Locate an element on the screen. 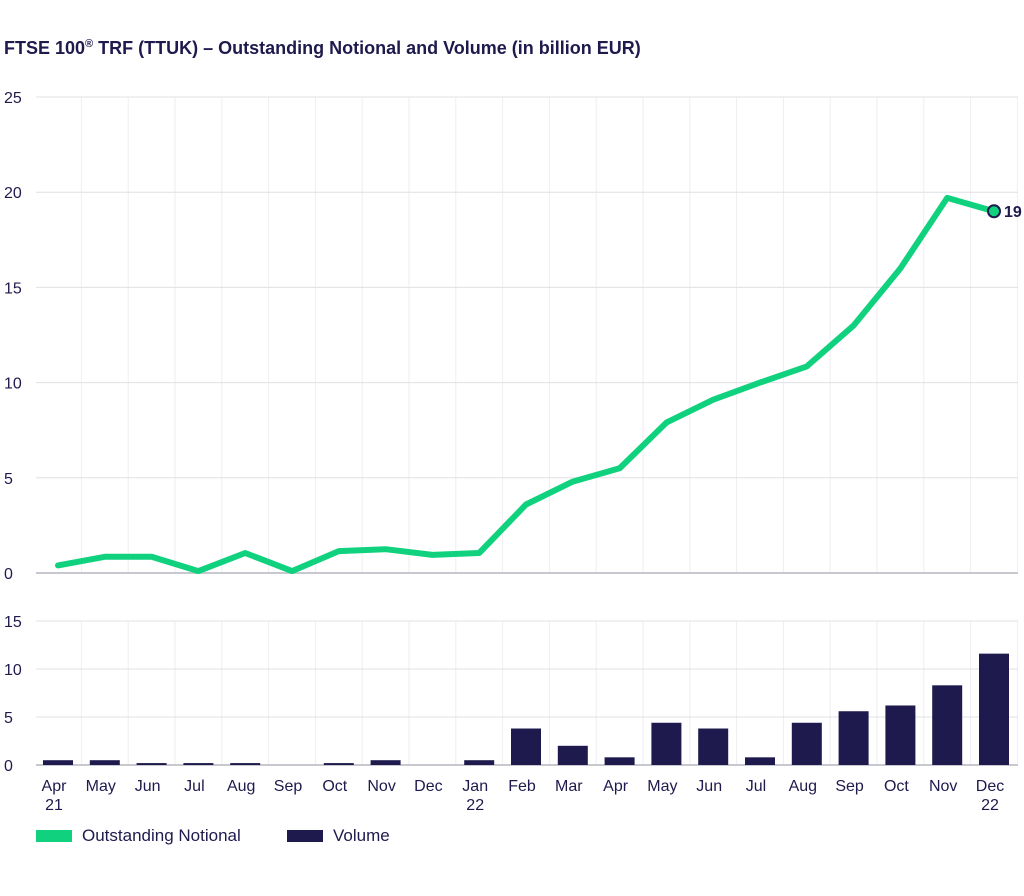 Image resolution: width=1024 pixels, height=896 pixels. y-tick-label-line: 15 is located at coordinates (13, 288).